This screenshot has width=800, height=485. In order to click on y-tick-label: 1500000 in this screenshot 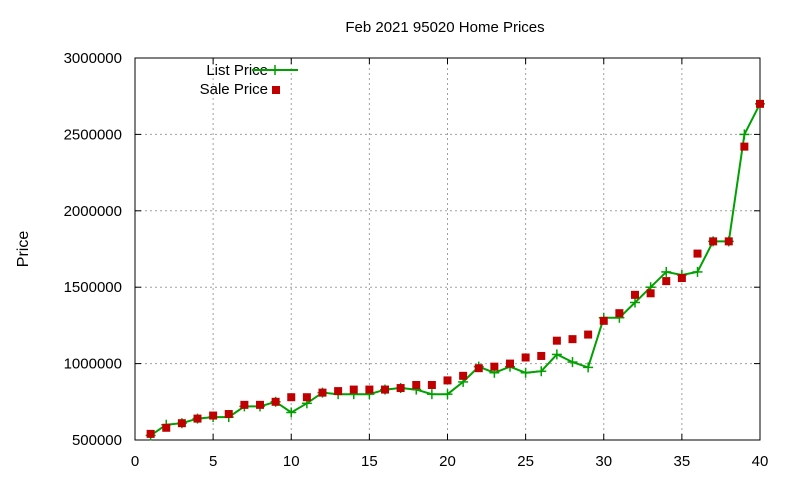, I will do `click(93, 287)`.